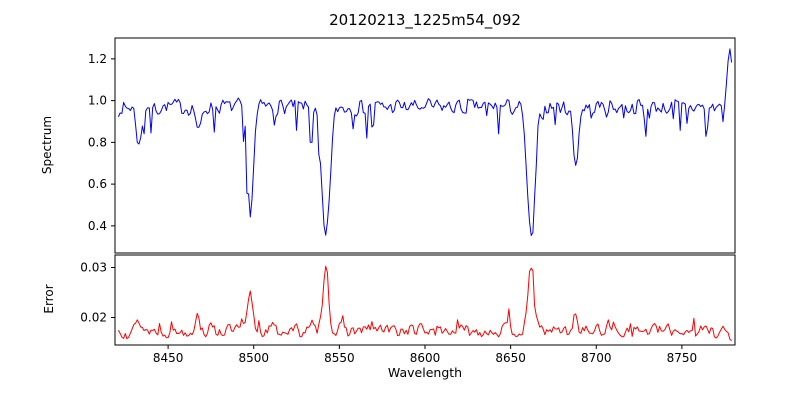 This screenshot has height=400, width=800. I want to click on x-tick-label: 8700, so click(596, 358).